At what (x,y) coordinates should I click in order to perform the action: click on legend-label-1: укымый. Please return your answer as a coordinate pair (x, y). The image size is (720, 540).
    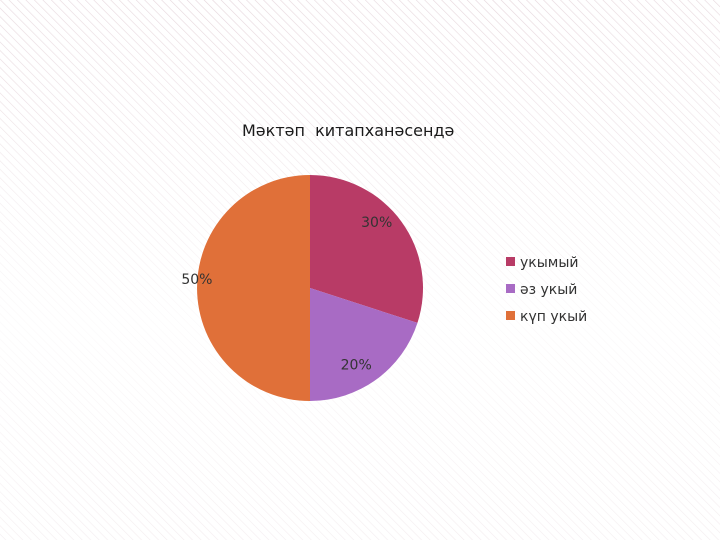
    Looking at the image, I should click on (549, 263).